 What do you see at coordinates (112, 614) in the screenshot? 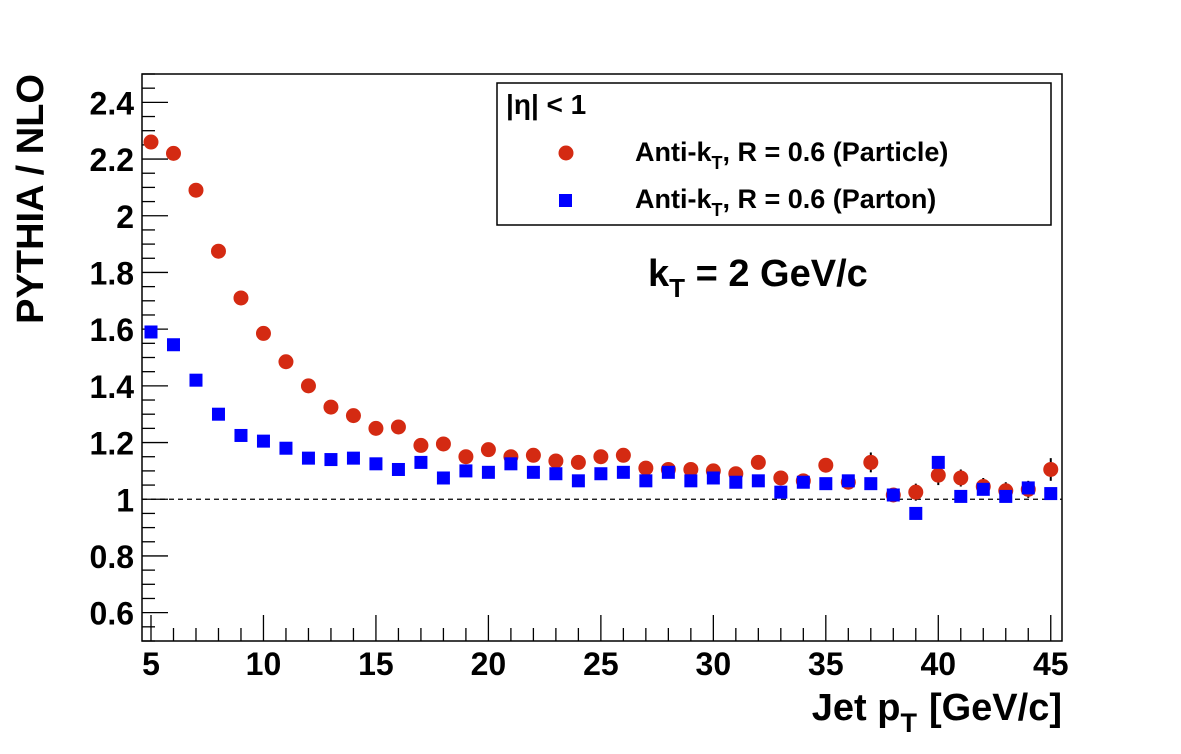
I see `y-tick-label: 0.6` at bounding box center [112, 614].